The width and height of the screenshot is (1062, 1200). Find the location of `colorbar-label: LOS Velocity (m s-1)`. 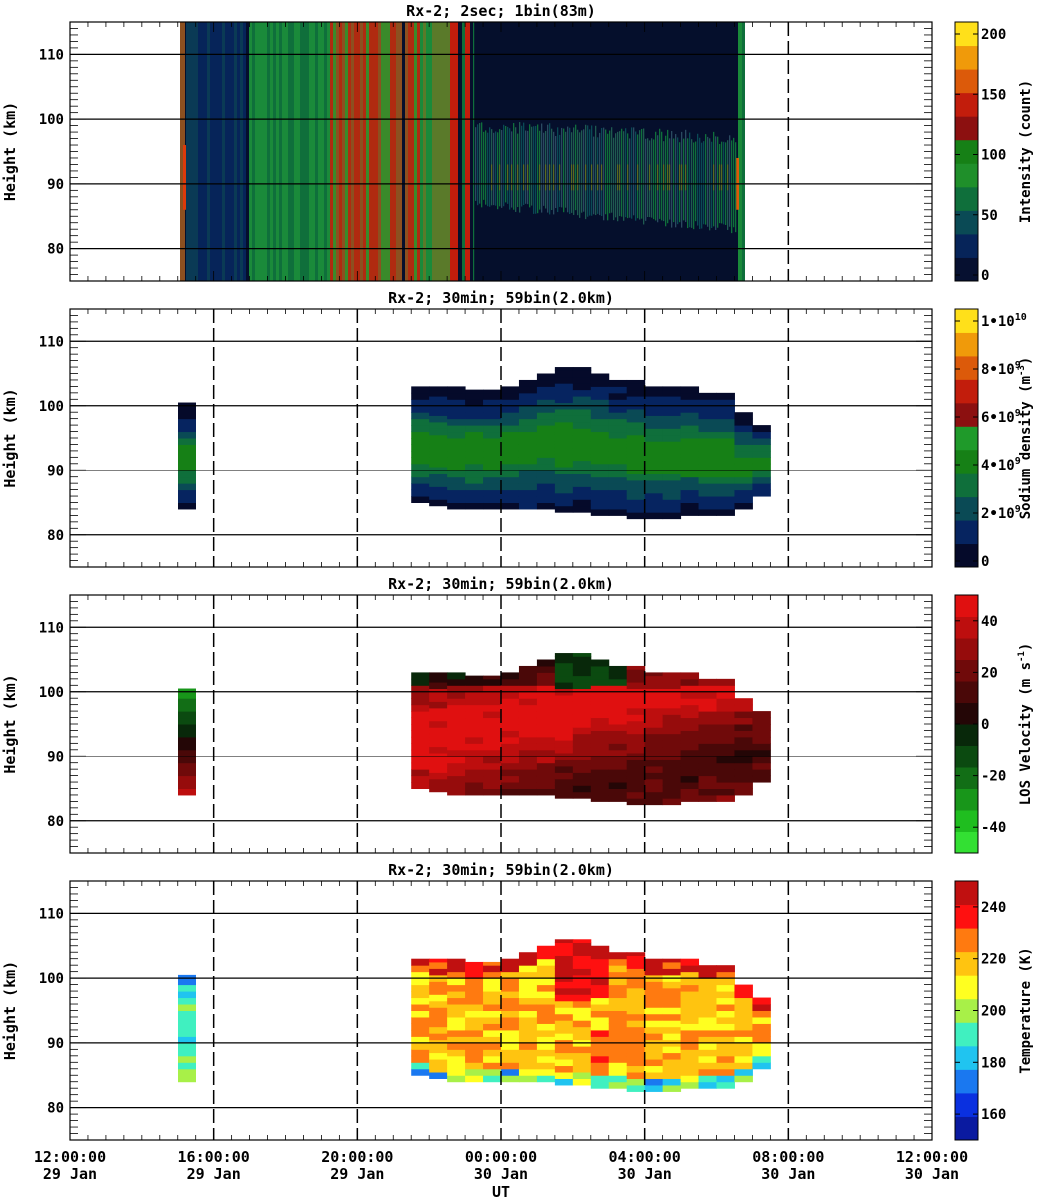

colorbar-label: LOS Velocity (m s-1) is located at coordinates (1025, 724).